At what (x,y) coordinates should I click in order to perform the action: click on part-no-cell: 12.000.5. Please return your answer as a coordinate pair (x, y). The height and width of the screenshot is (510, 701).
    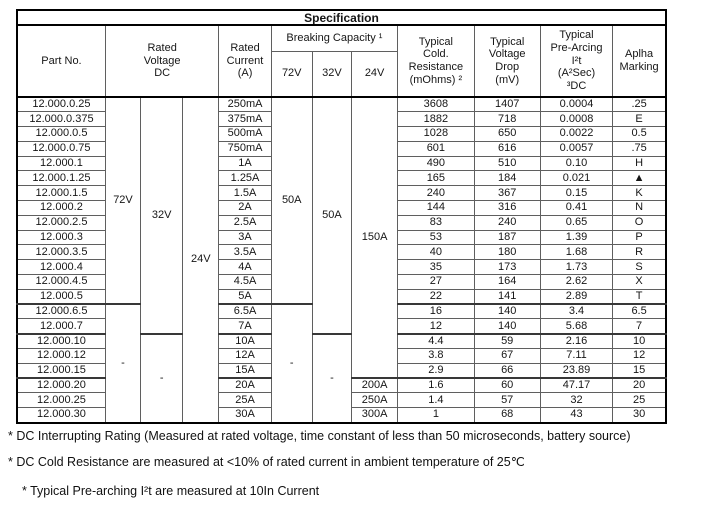
    Looking at the image, I should click on (61, 296).